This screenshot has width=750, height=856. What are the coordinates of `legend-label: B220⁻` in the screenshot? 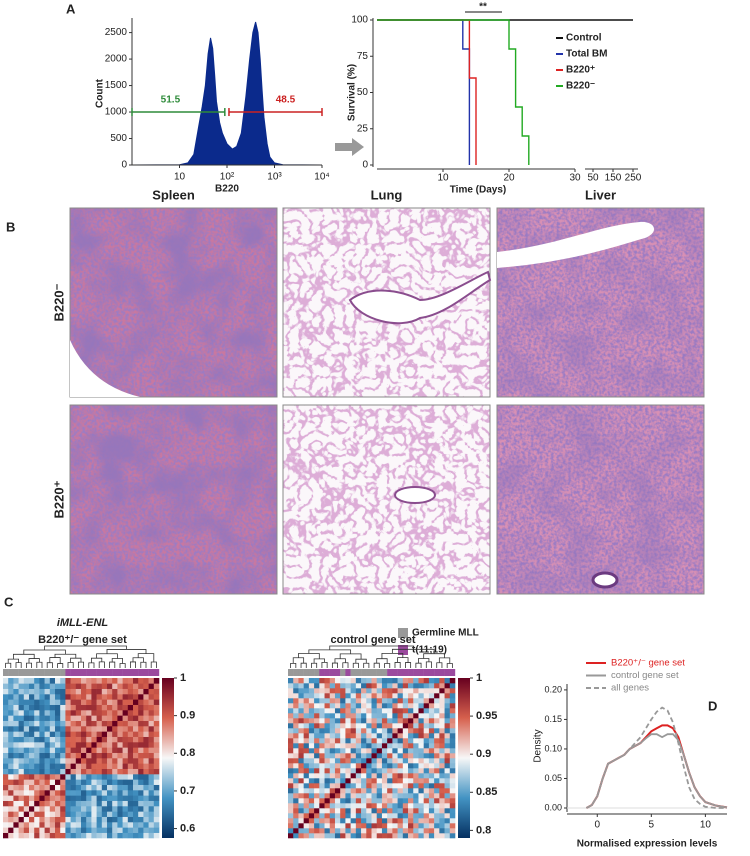 It's located at (580, 86).